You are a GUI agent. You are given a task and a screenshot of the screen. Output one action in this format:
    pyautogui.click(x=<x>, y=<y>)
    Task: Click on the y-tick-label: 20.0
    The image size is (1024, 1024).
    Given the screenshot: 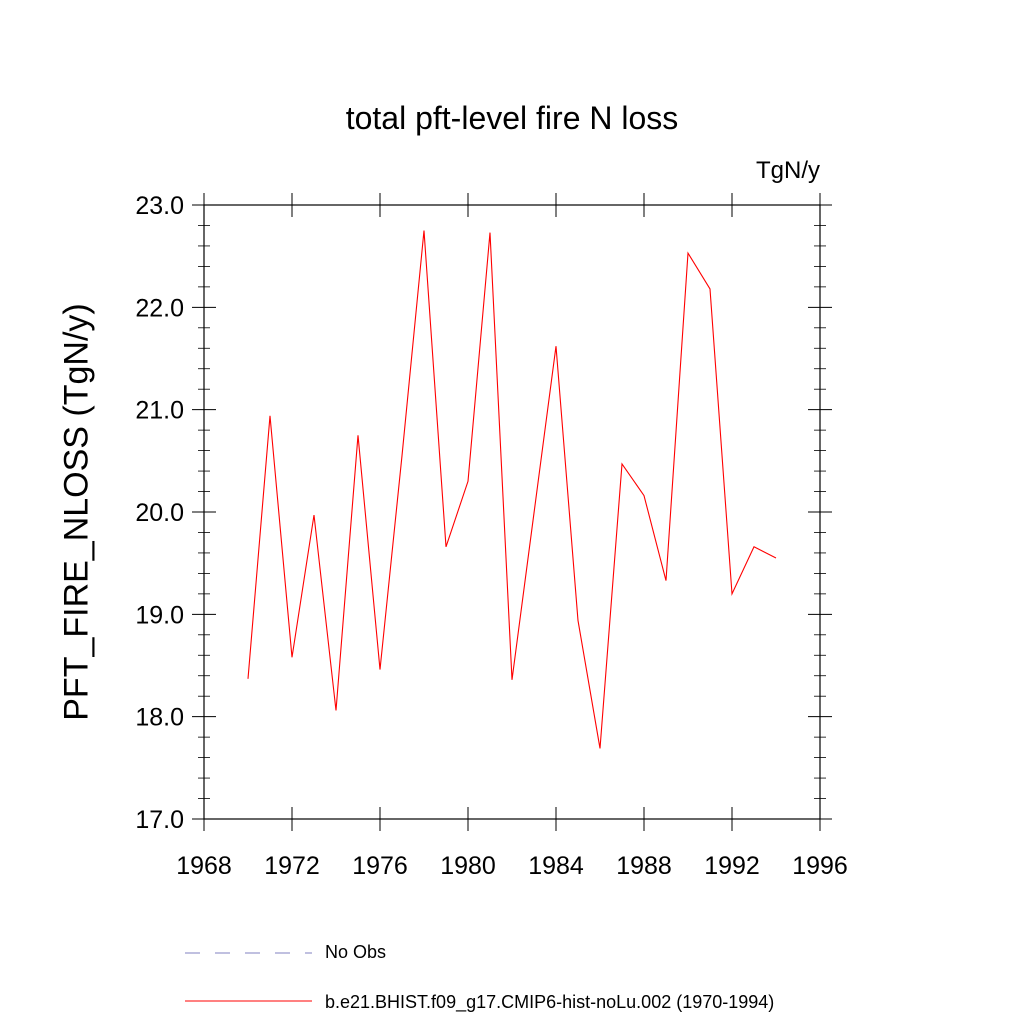 What is the action you would take?
    pyautogui.click(x=159, y=513)
    